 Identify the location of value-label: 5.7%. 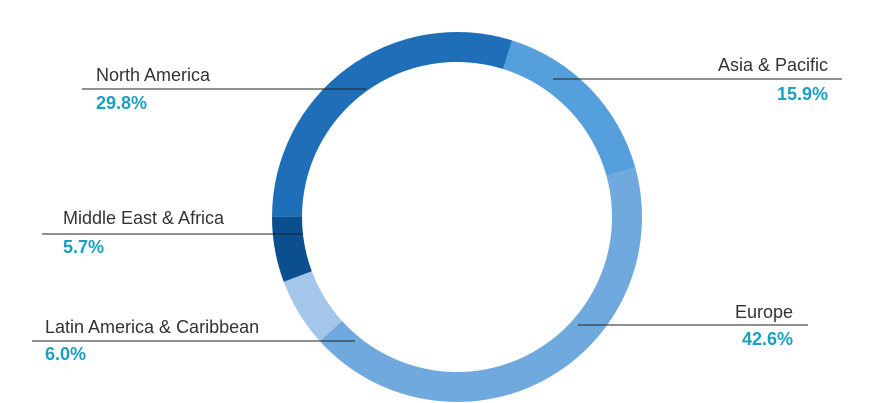
(83, 247).